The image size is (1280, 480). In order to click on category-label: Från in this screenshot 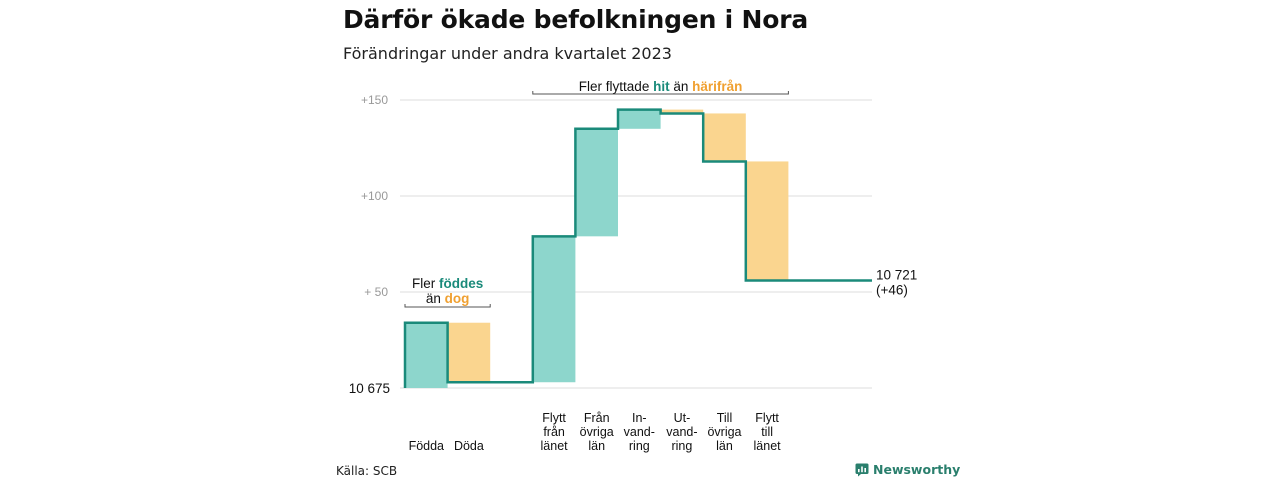, I will do `click(597, 418)`.